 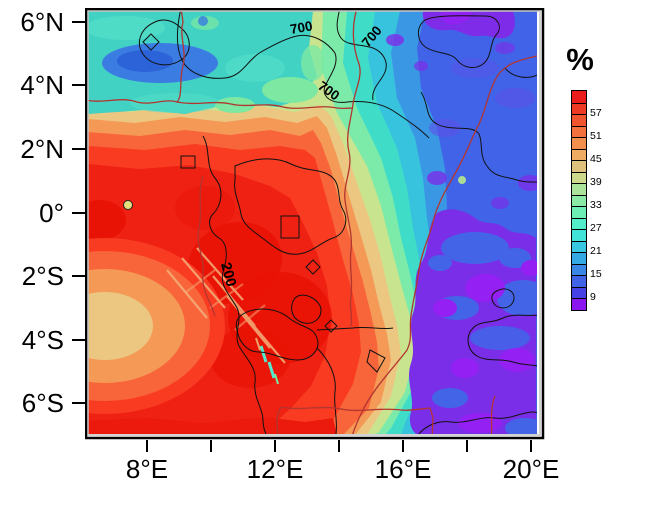 I want to click on x-axis-label: 20°E, so click(x=531, y=469).